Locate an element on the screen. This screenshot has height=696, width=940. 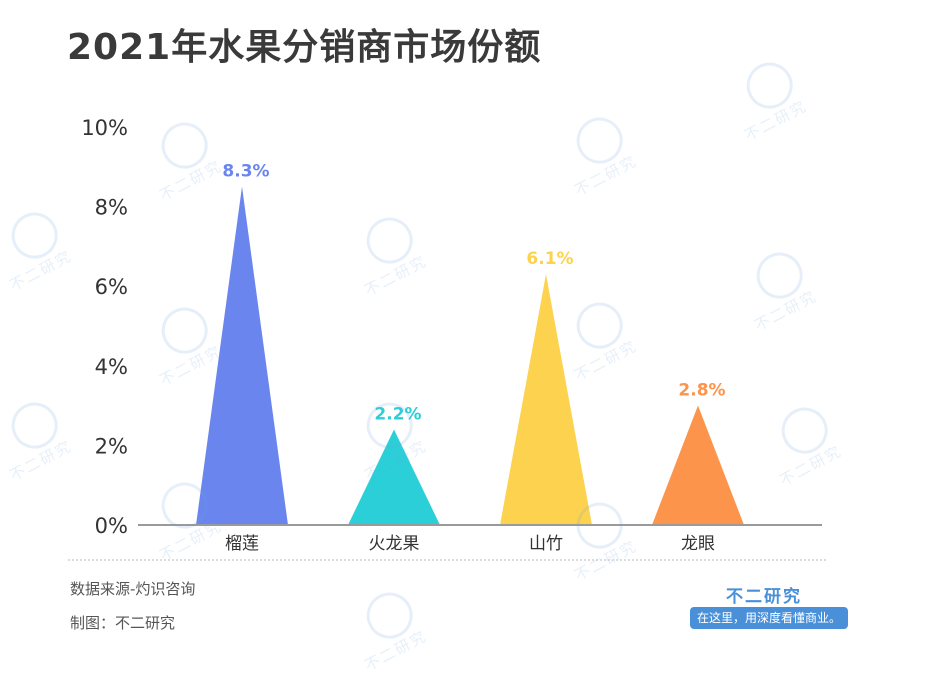
chart-title: 2021年水果分销商市场份额 is located at coordinates (304, 47).